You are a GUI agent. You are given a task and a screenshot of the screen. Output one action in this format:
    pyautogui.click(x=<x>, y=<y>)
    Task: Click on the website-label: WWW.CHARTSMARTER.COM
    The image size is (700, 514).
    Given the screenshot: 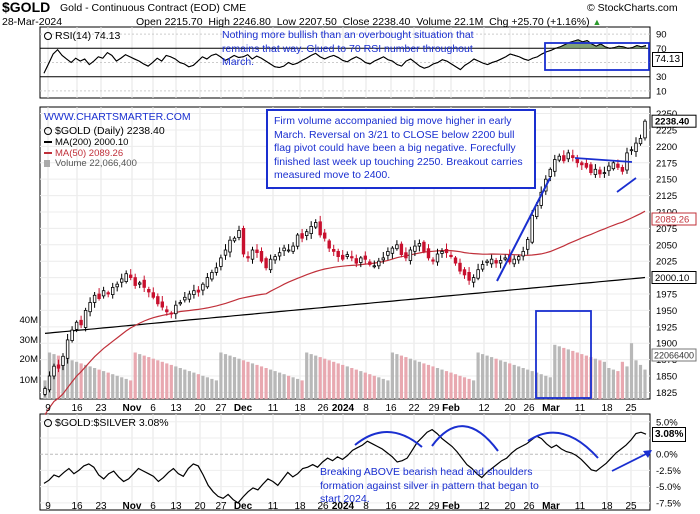 What is the action you would take?
    pyautogui.click(x=117, y=117)
    